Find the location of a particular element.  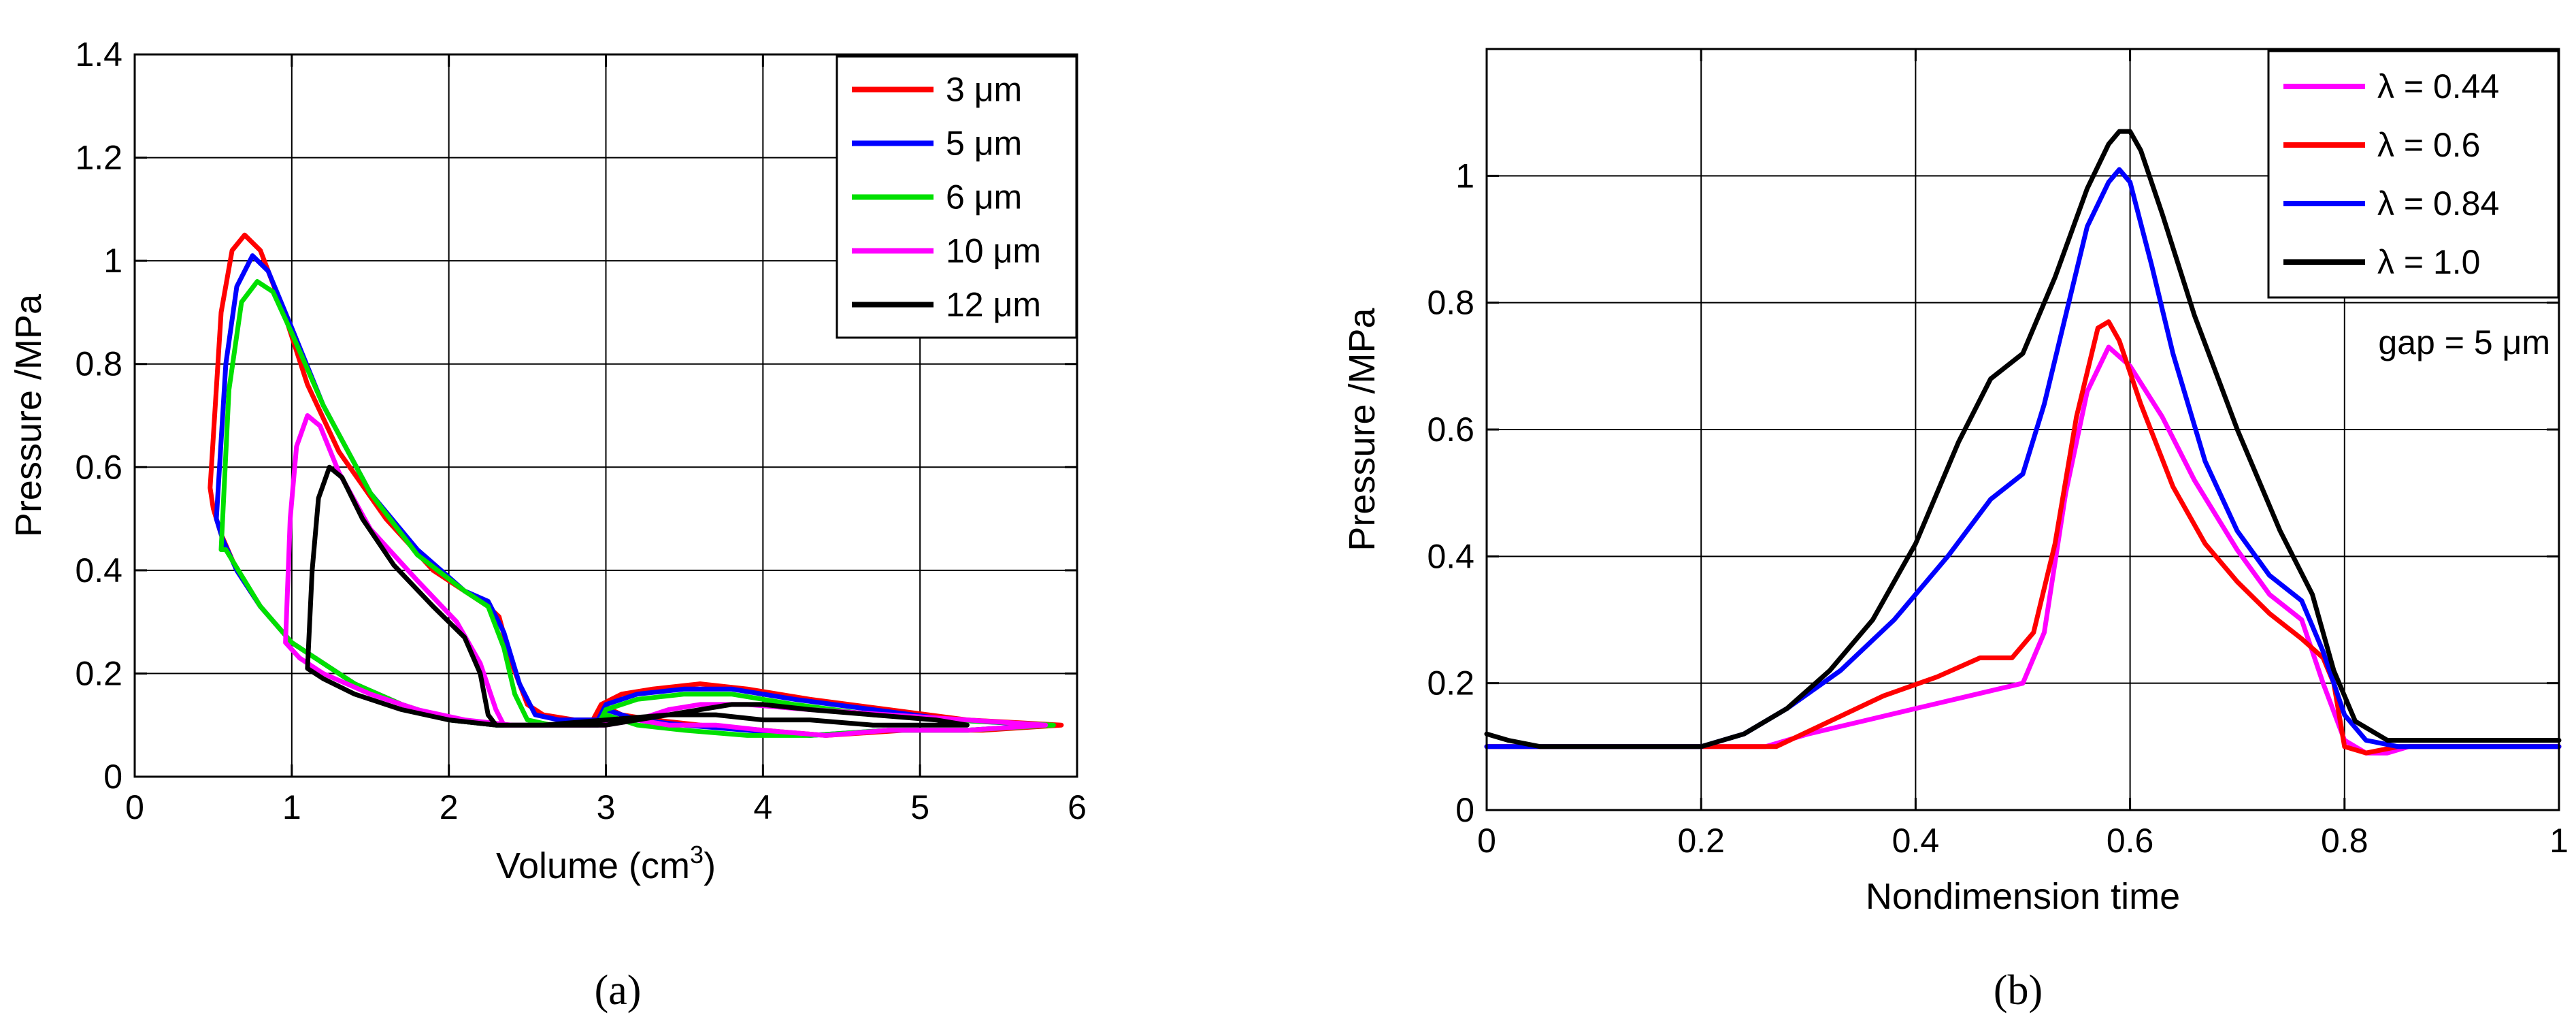

y-tick-label-b: 0.6 is located at coordinates (1451, 429).